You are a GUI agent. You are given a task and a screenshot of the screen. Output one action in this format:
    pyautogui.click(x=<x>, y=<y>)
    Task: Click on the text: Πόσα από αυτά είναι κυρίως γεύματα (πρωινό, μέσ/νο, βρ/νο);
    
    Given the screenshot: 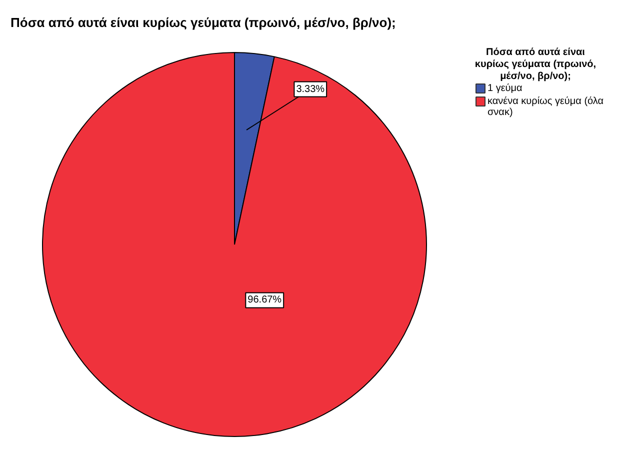 What is the action you would take?
    pyautogui.click(x=535, y=64)
    